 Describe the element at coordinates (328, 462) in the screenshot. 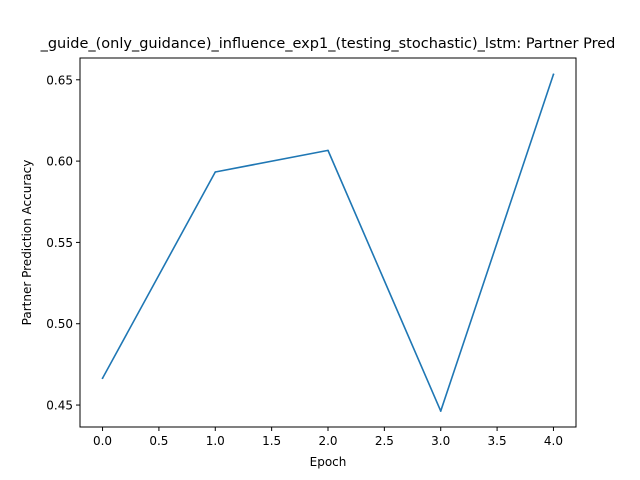

I see `x-axis-label: Epoch` at that location.